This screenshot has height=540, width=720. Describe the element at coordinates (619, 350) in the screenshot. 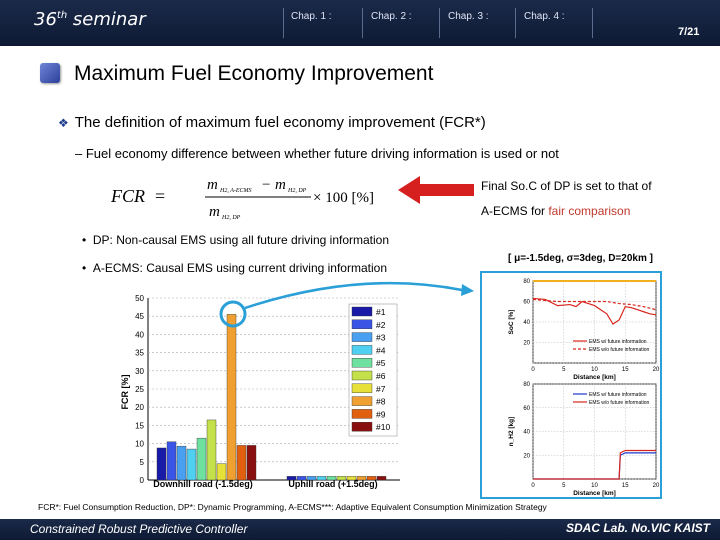

I see `legend-label: EMS w/o future information` at that location.